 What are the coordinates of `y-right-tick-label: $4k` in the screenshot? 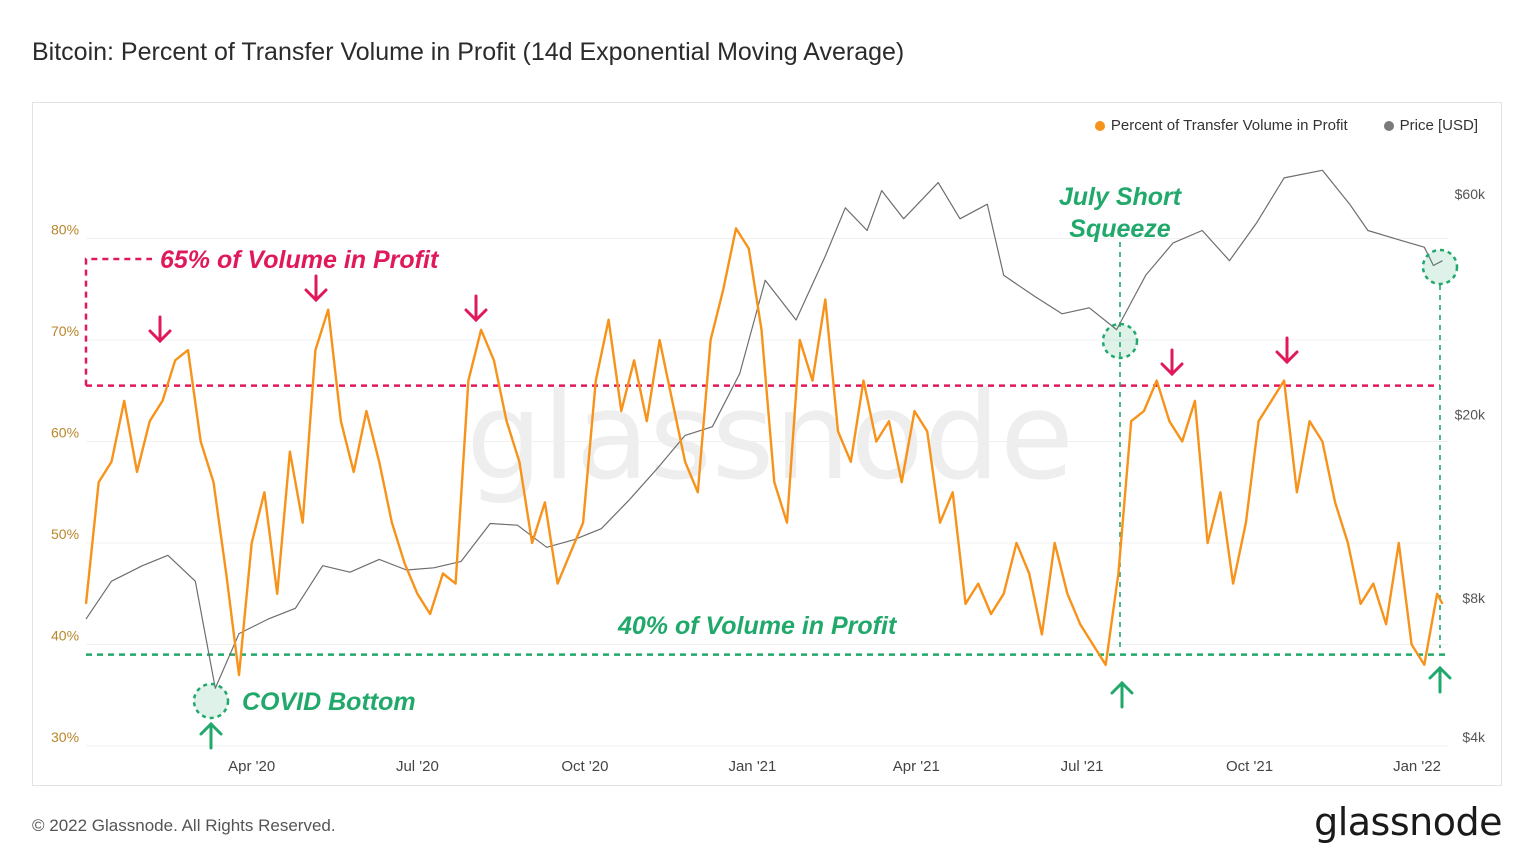 It's located at (1474, 737).